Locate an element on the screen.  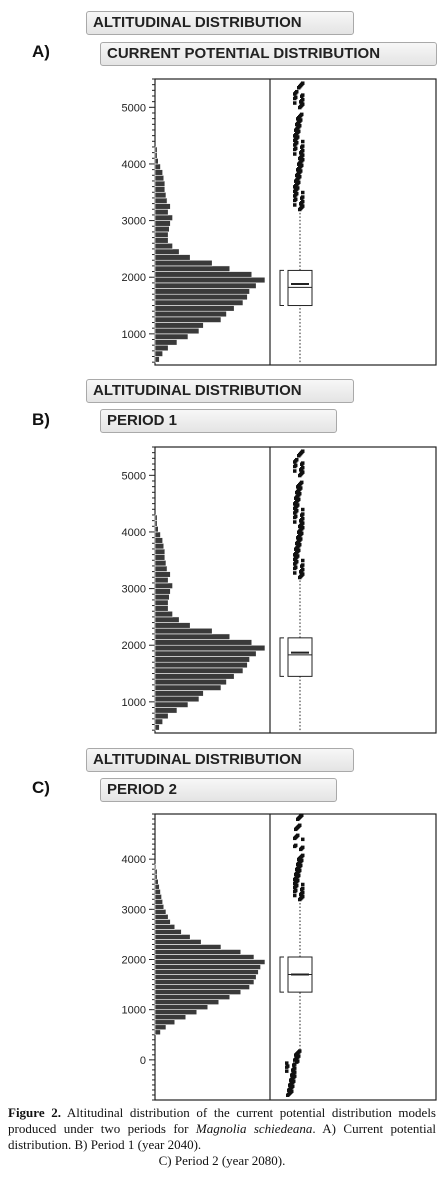
box is located at coordinates (300, 288).